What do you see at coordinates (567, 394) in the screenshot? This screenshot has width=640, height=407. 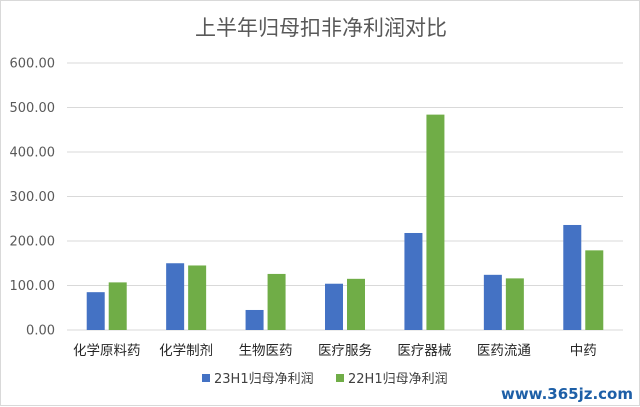 I see `watermark: www.365jz.com` at bounding box center [567, 394].